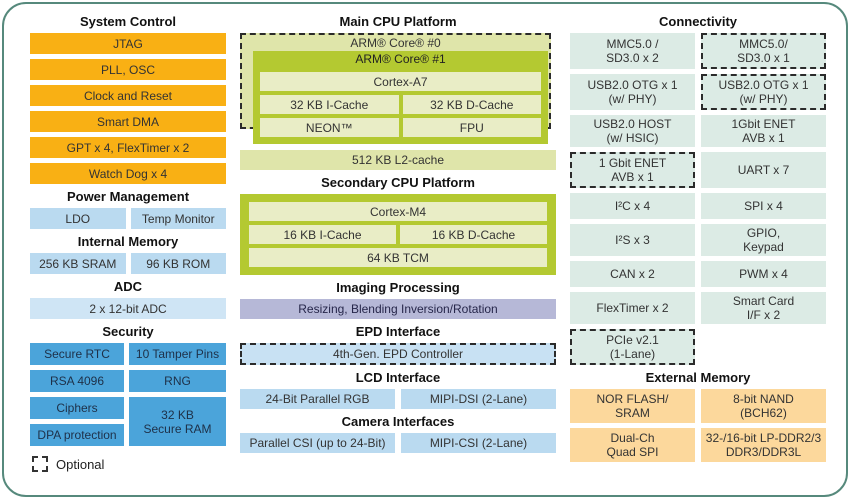  What do you see at coordinates (632, 406) in the screenshot?
I see `block-nor-flash-sram: NOR FLASH/ SRAM` at bounding box center [632, 406].